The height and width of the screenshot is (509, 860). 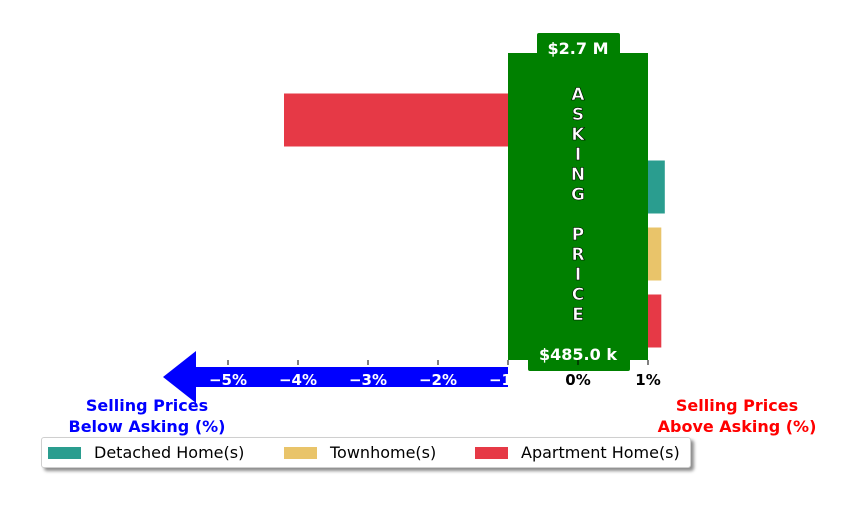 I want to click on below-asking-label: Below Asking (%), so click(x=147, y=426).